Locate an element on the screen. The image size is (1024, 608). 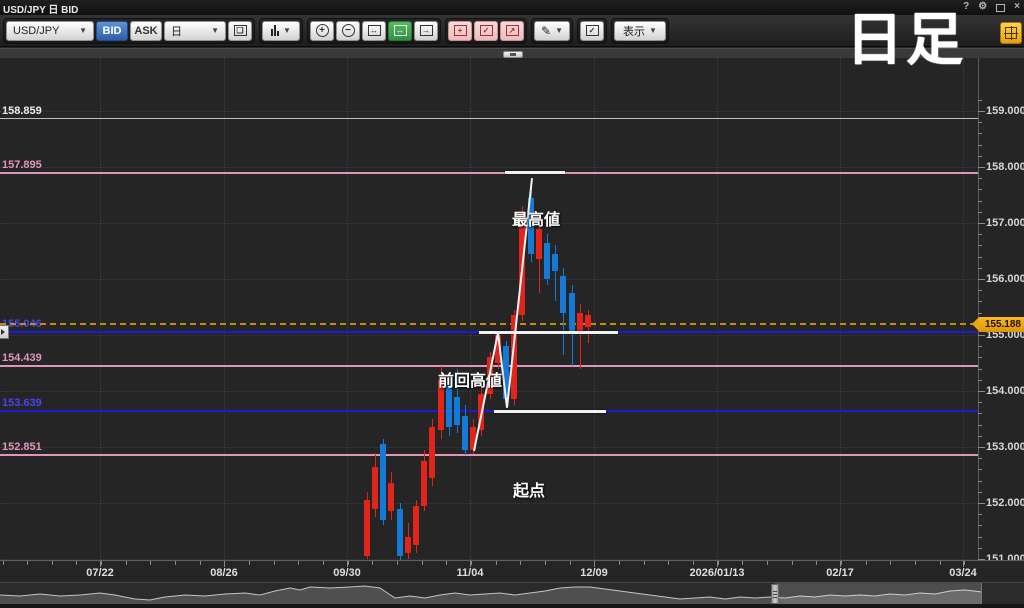
navigator-window is located at coordinates (878, 593).